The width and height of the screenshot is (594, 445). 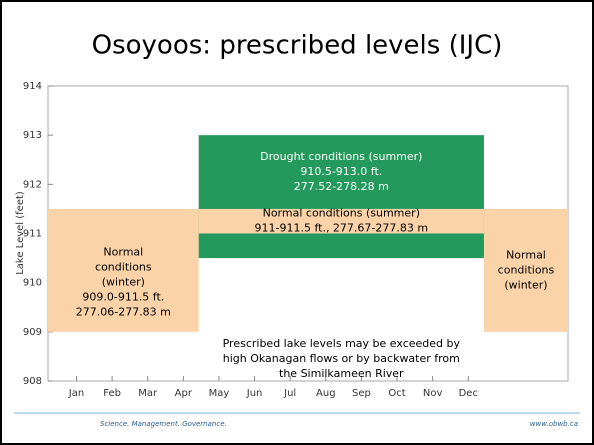 I want to click on x-tick-label: Jan, so click(x=76, y=393).